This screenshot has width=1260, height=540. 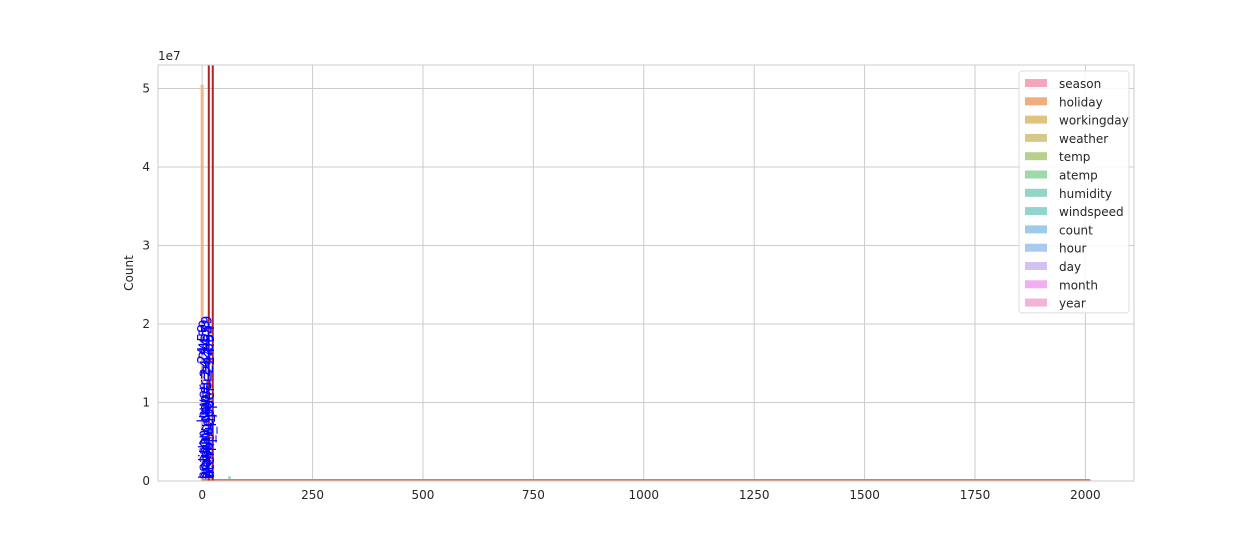 What do you see at coordinates (205, 478) in the screenshot?
I see `bar-month` at bounding box center [205, 478].